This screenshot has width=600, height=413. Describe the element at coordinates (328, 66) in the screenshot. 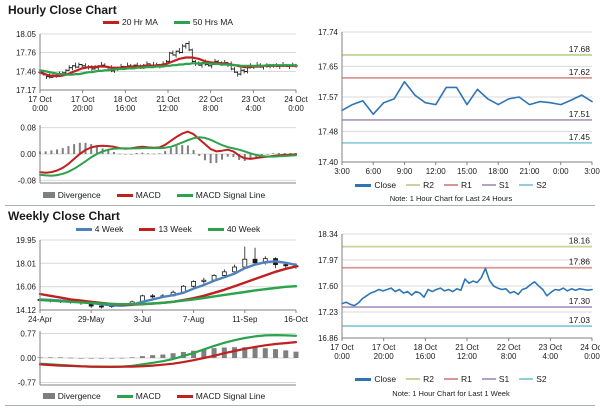

I see `svg-text: 17.65` at that location.